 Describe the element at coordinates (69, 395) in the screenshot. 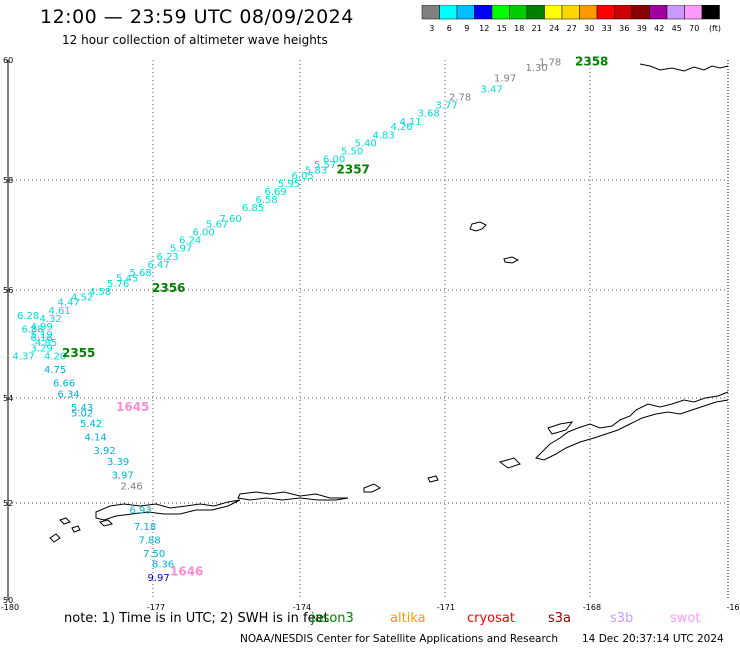

I see `wave-height-label: 6.34` at that location.